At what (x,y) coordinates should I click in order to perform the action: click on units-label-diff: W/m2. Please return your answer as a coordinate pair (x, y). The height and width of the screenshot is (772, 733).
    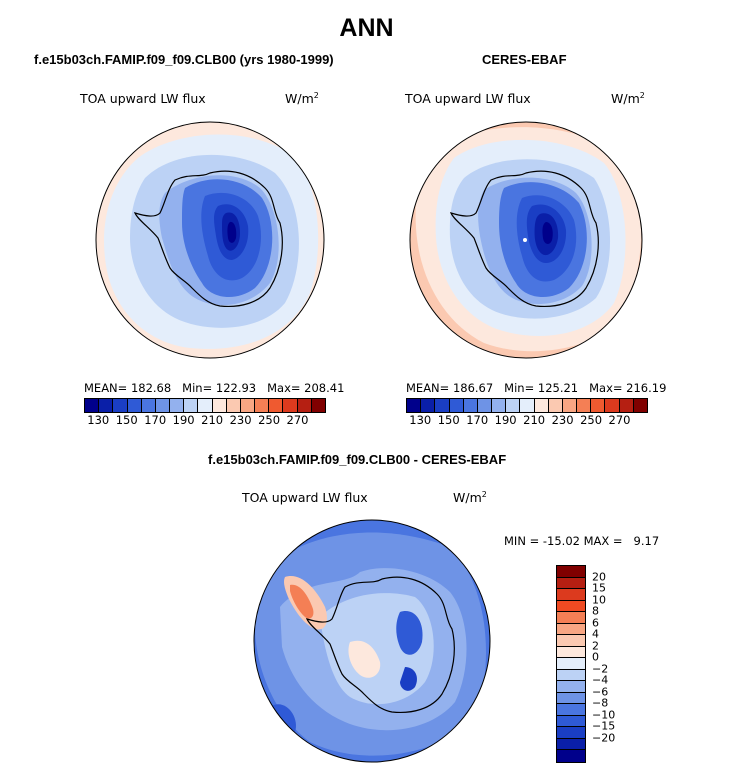
    Looking at the image, I should click on (470, 498).